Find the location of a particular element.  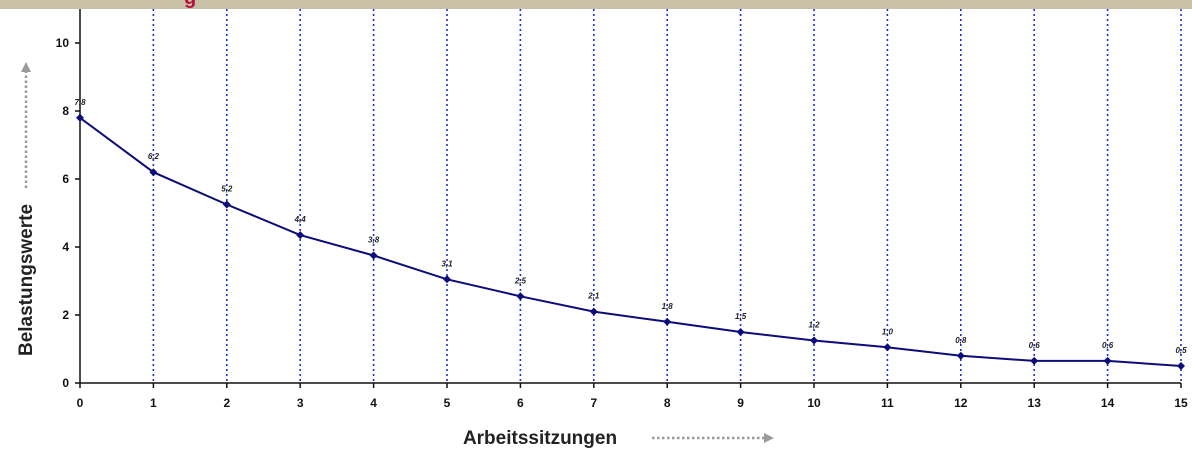

y-tick-label-10: 10 is located at coordinates (63, 43).